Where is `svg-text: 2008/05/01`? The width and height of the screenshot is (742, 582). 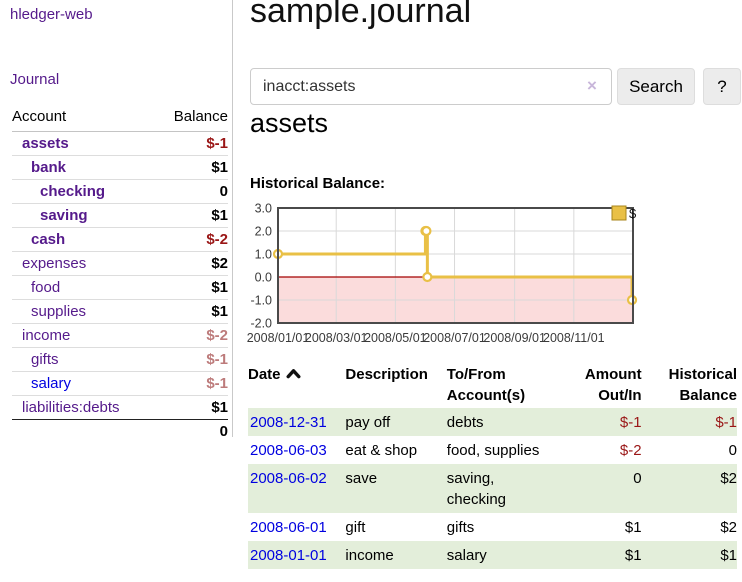
svg-text: 2008/05/01 is located at coordinates (395, 338).